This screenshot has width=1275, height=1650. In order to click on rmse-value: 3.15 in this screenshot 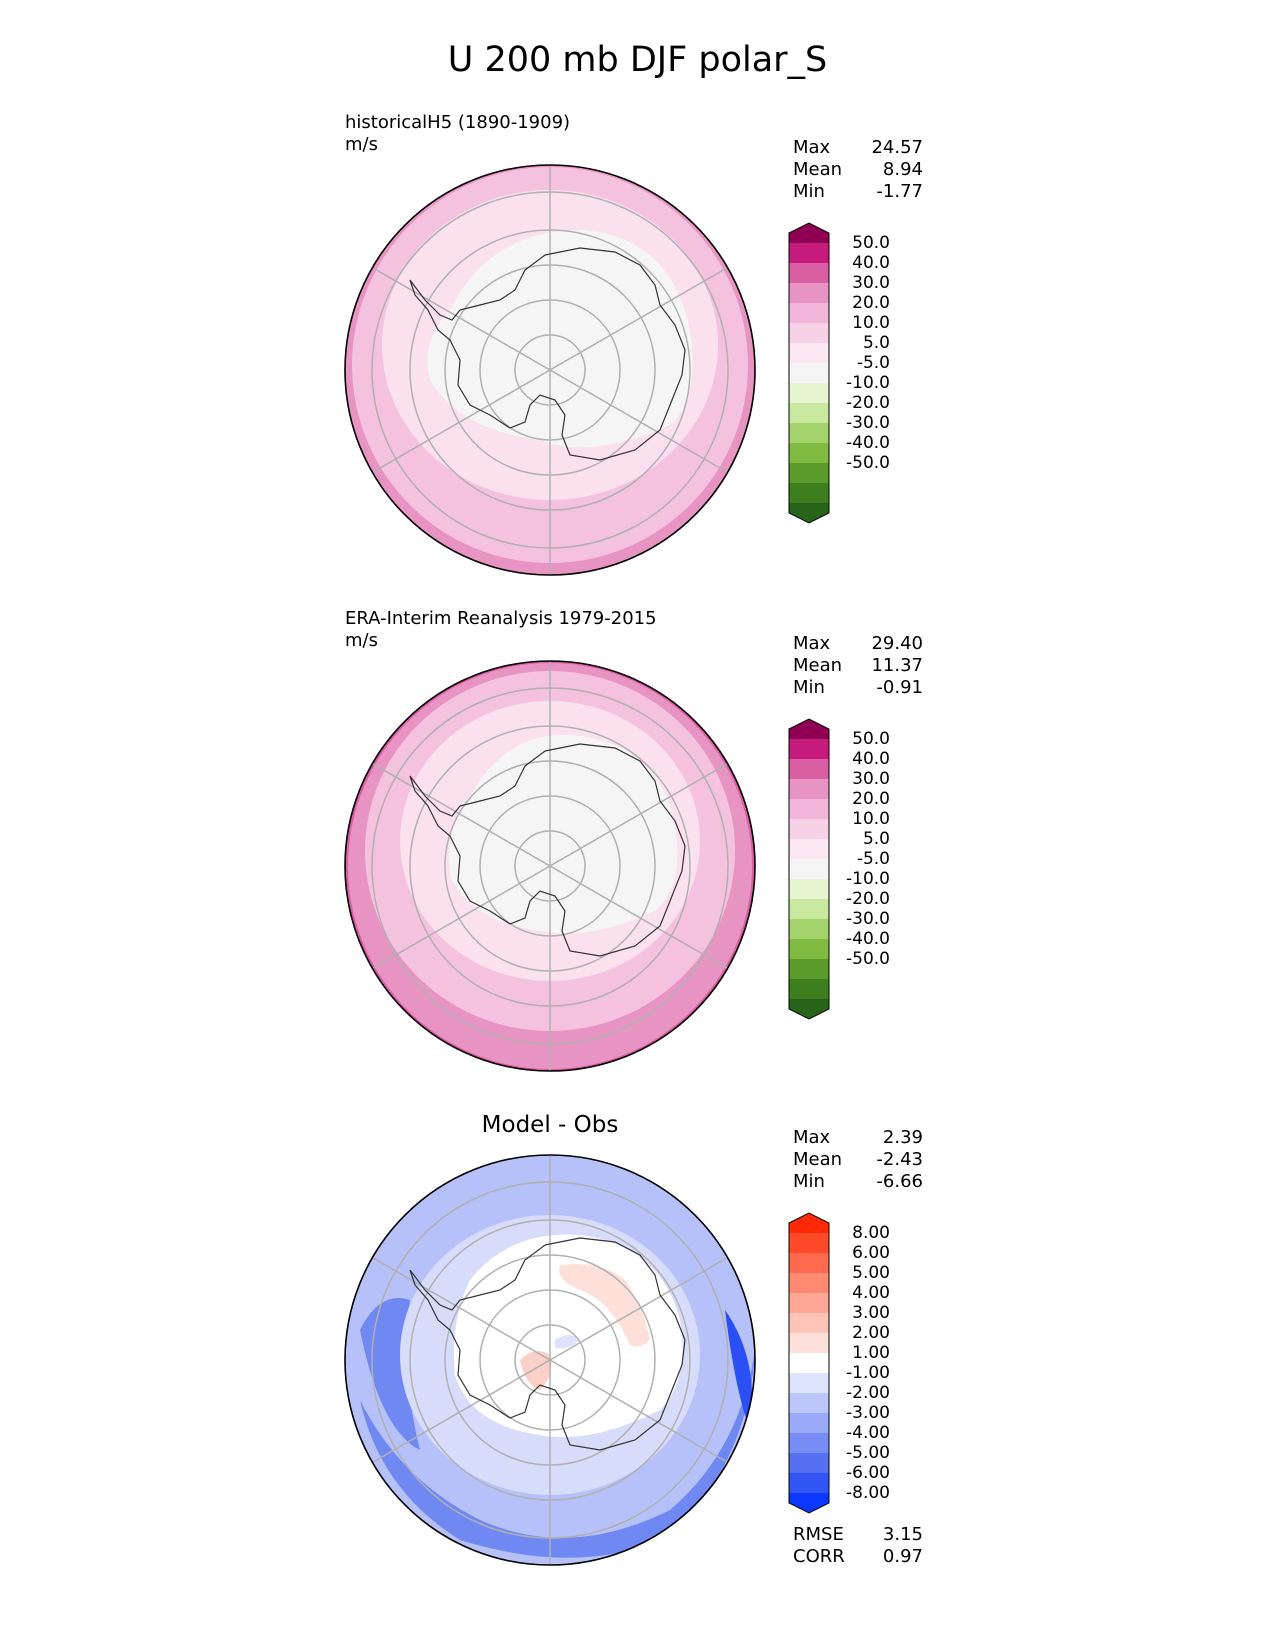, I will do `click(902, 1534)`.